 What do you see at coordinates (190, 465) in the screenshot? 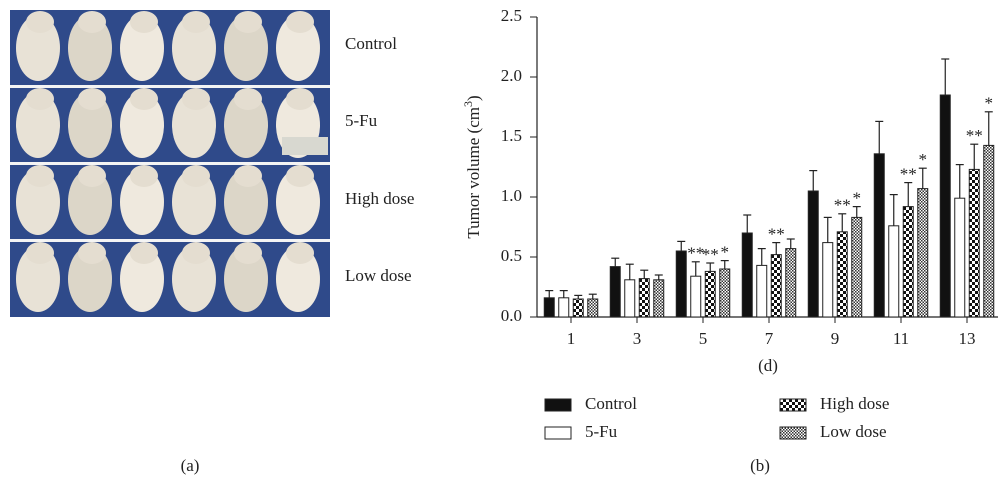
I see `panel-caption: (a)` at bounding box center [190, 465].